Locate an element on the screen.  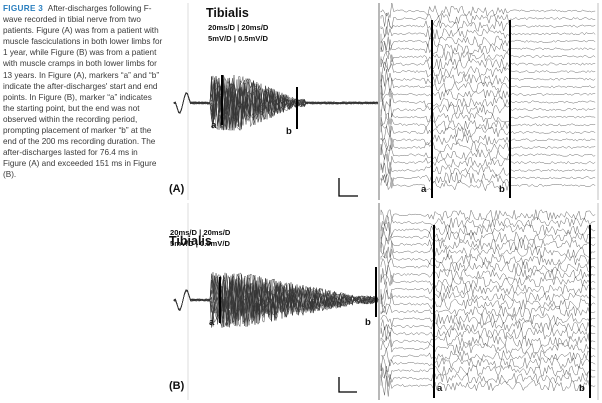
panel-b-muscle-label: Tibialis is located at coordinates (190, 241).